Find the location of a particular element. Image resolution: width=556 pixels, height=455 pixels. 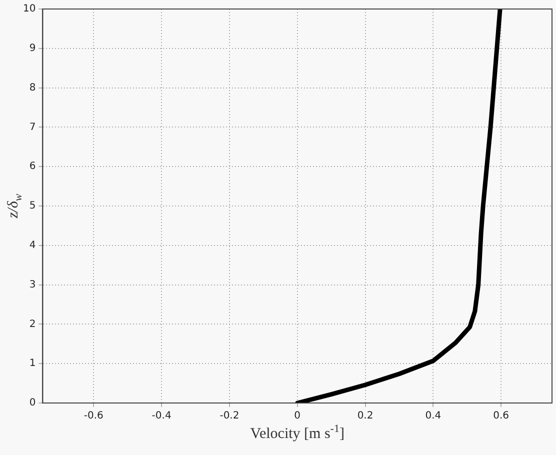

y-tick-label: 4 is located at coordinates (32, 245).